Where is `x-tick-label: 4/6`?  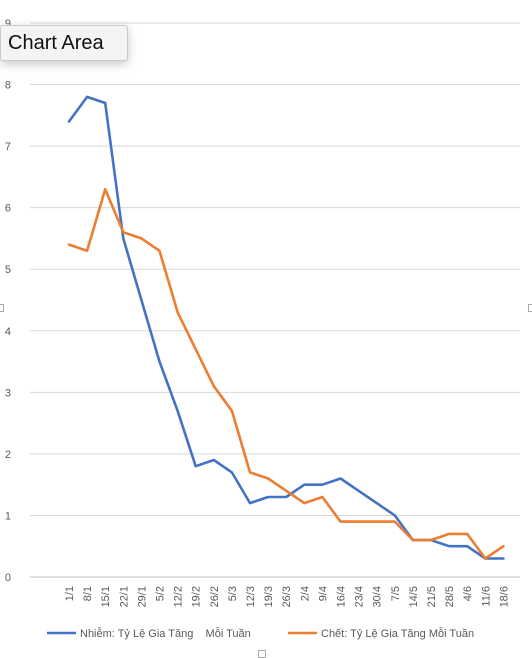
x-tick-label: 4/6 is located at coordinates (468, 593).